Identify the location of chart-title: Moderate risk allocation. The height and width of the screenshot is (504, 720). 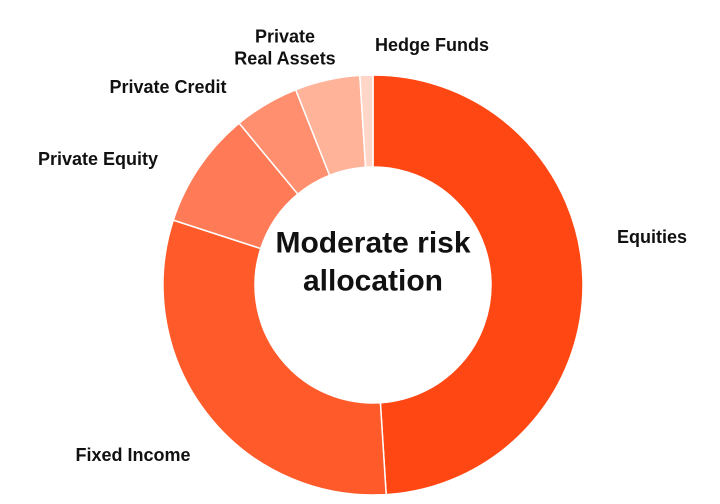
(373, 262).